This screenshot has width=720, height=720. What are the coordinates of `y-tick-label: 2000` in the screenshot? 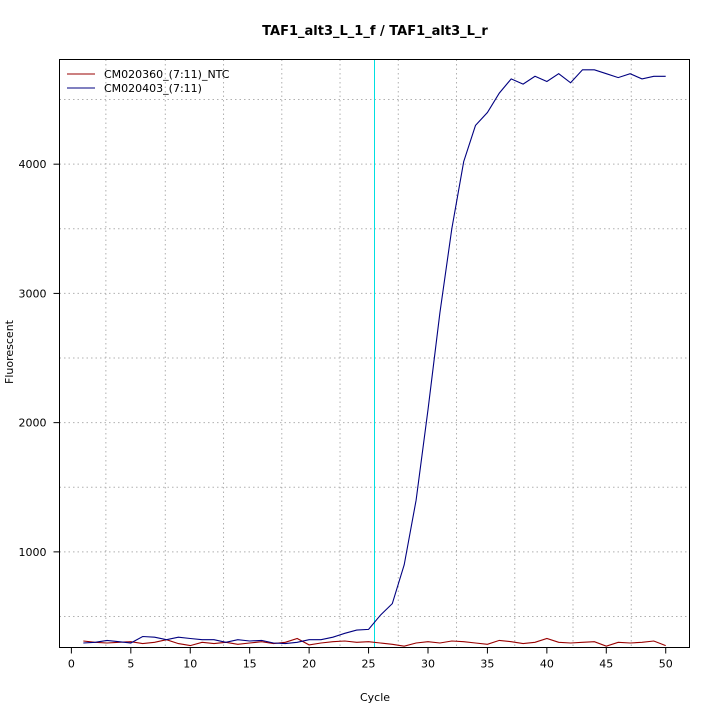 It's located at (33, 423).